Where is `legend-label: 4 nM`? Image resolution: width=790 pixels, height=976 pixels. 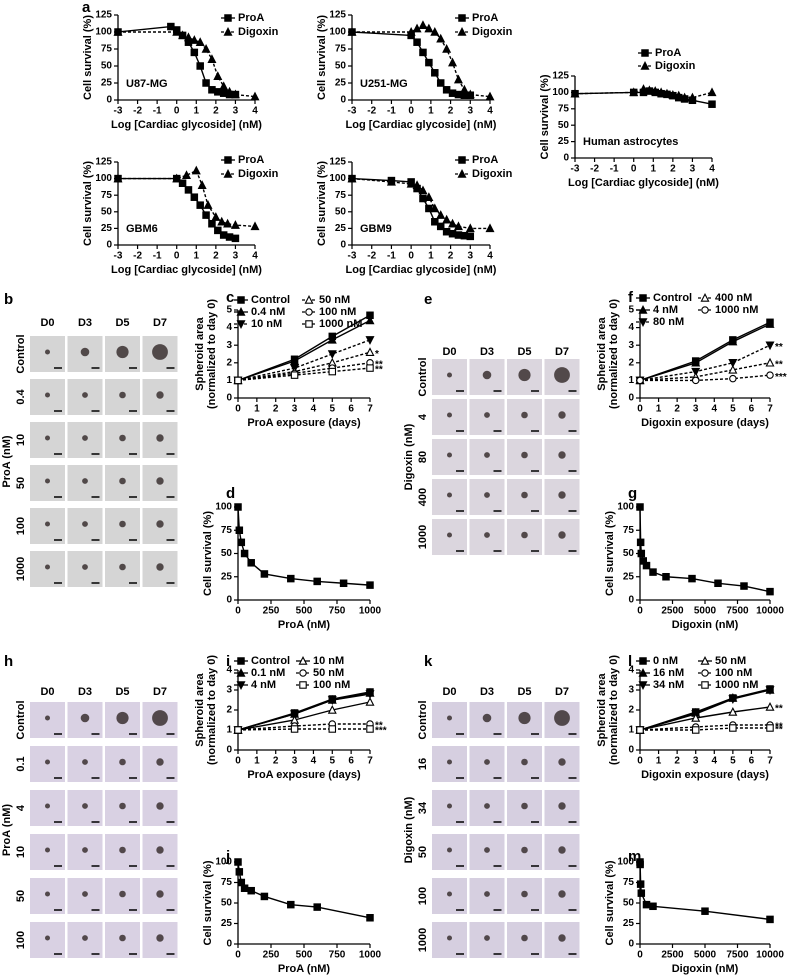 legend-label: 4 nM is located at coordinates (263, 685).